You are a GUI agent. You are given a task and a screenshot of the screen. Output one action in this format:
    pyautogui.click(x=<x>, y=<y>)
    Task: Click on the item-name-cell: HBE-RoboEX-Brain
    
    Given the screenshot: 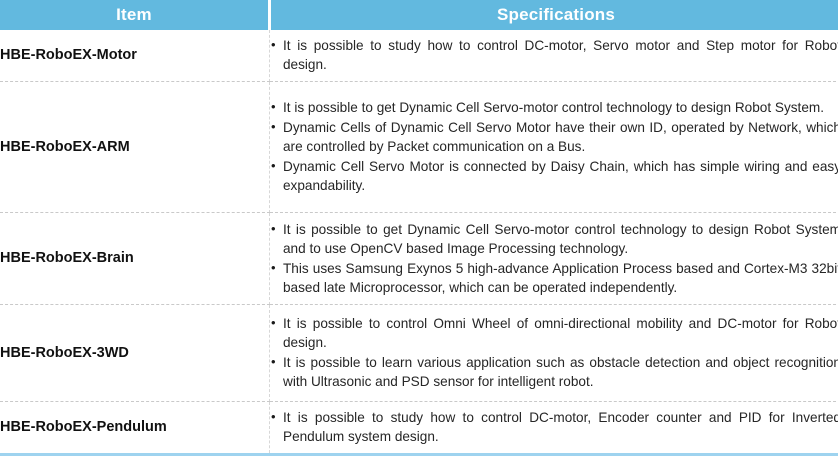 What is the action you would take?
    pyautogui.click(x=135, y=258)
    